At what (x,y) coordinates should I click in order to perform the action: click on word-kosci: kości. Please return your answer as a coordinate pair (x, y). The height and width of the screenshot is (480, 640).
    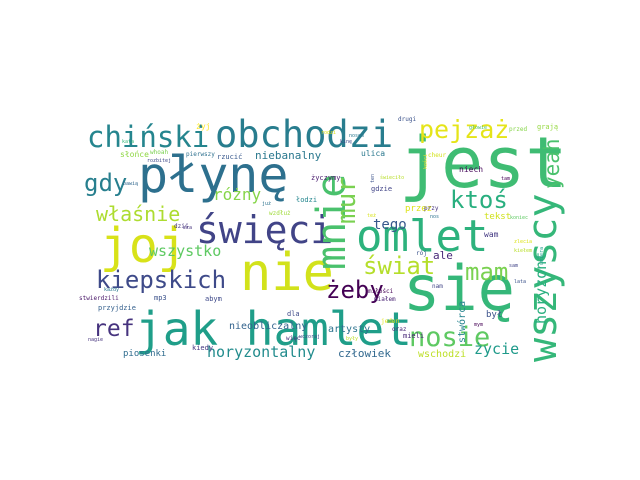
    Looking at the image, I should click on (426, 161).